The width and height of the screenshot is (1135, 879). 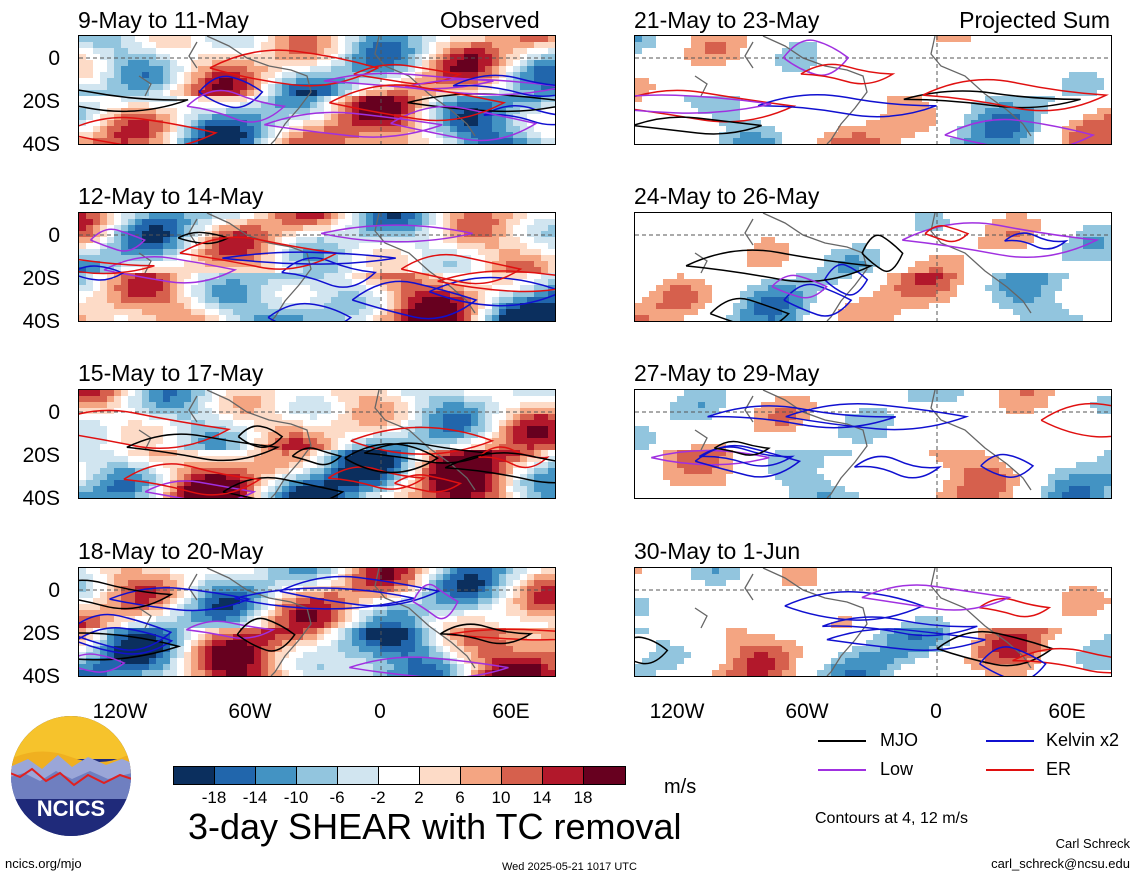 I want to click on y-label-20s-1: 20S, so click(x=41, y=101).